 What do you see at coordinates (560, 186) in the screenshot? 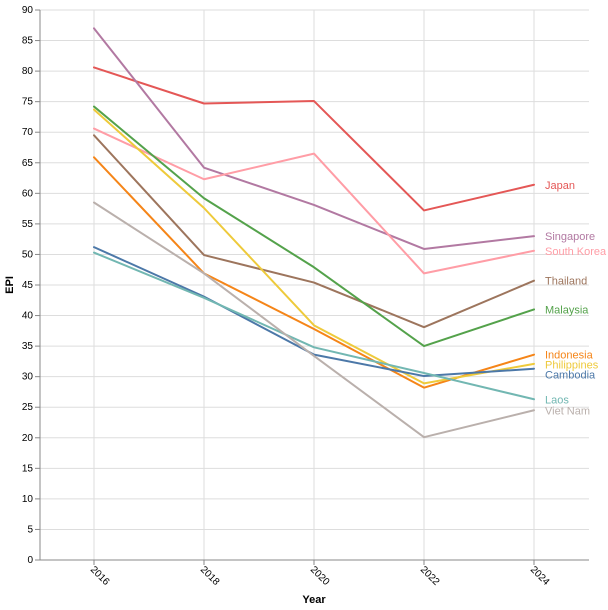
I see `series-label-japan: Japan` at bounding box center [560, 186].